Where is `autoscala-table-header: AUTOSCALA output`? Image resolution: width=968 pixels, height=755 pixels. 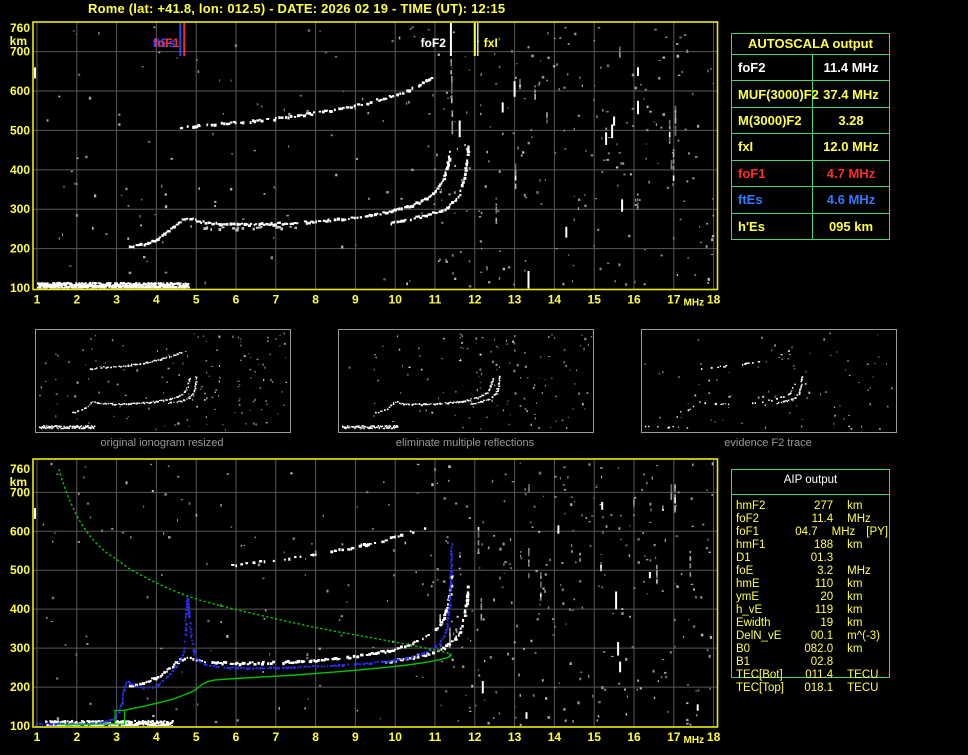 autoscala-table-header: AUTOSCALA output is located at coordinates (810, 43).